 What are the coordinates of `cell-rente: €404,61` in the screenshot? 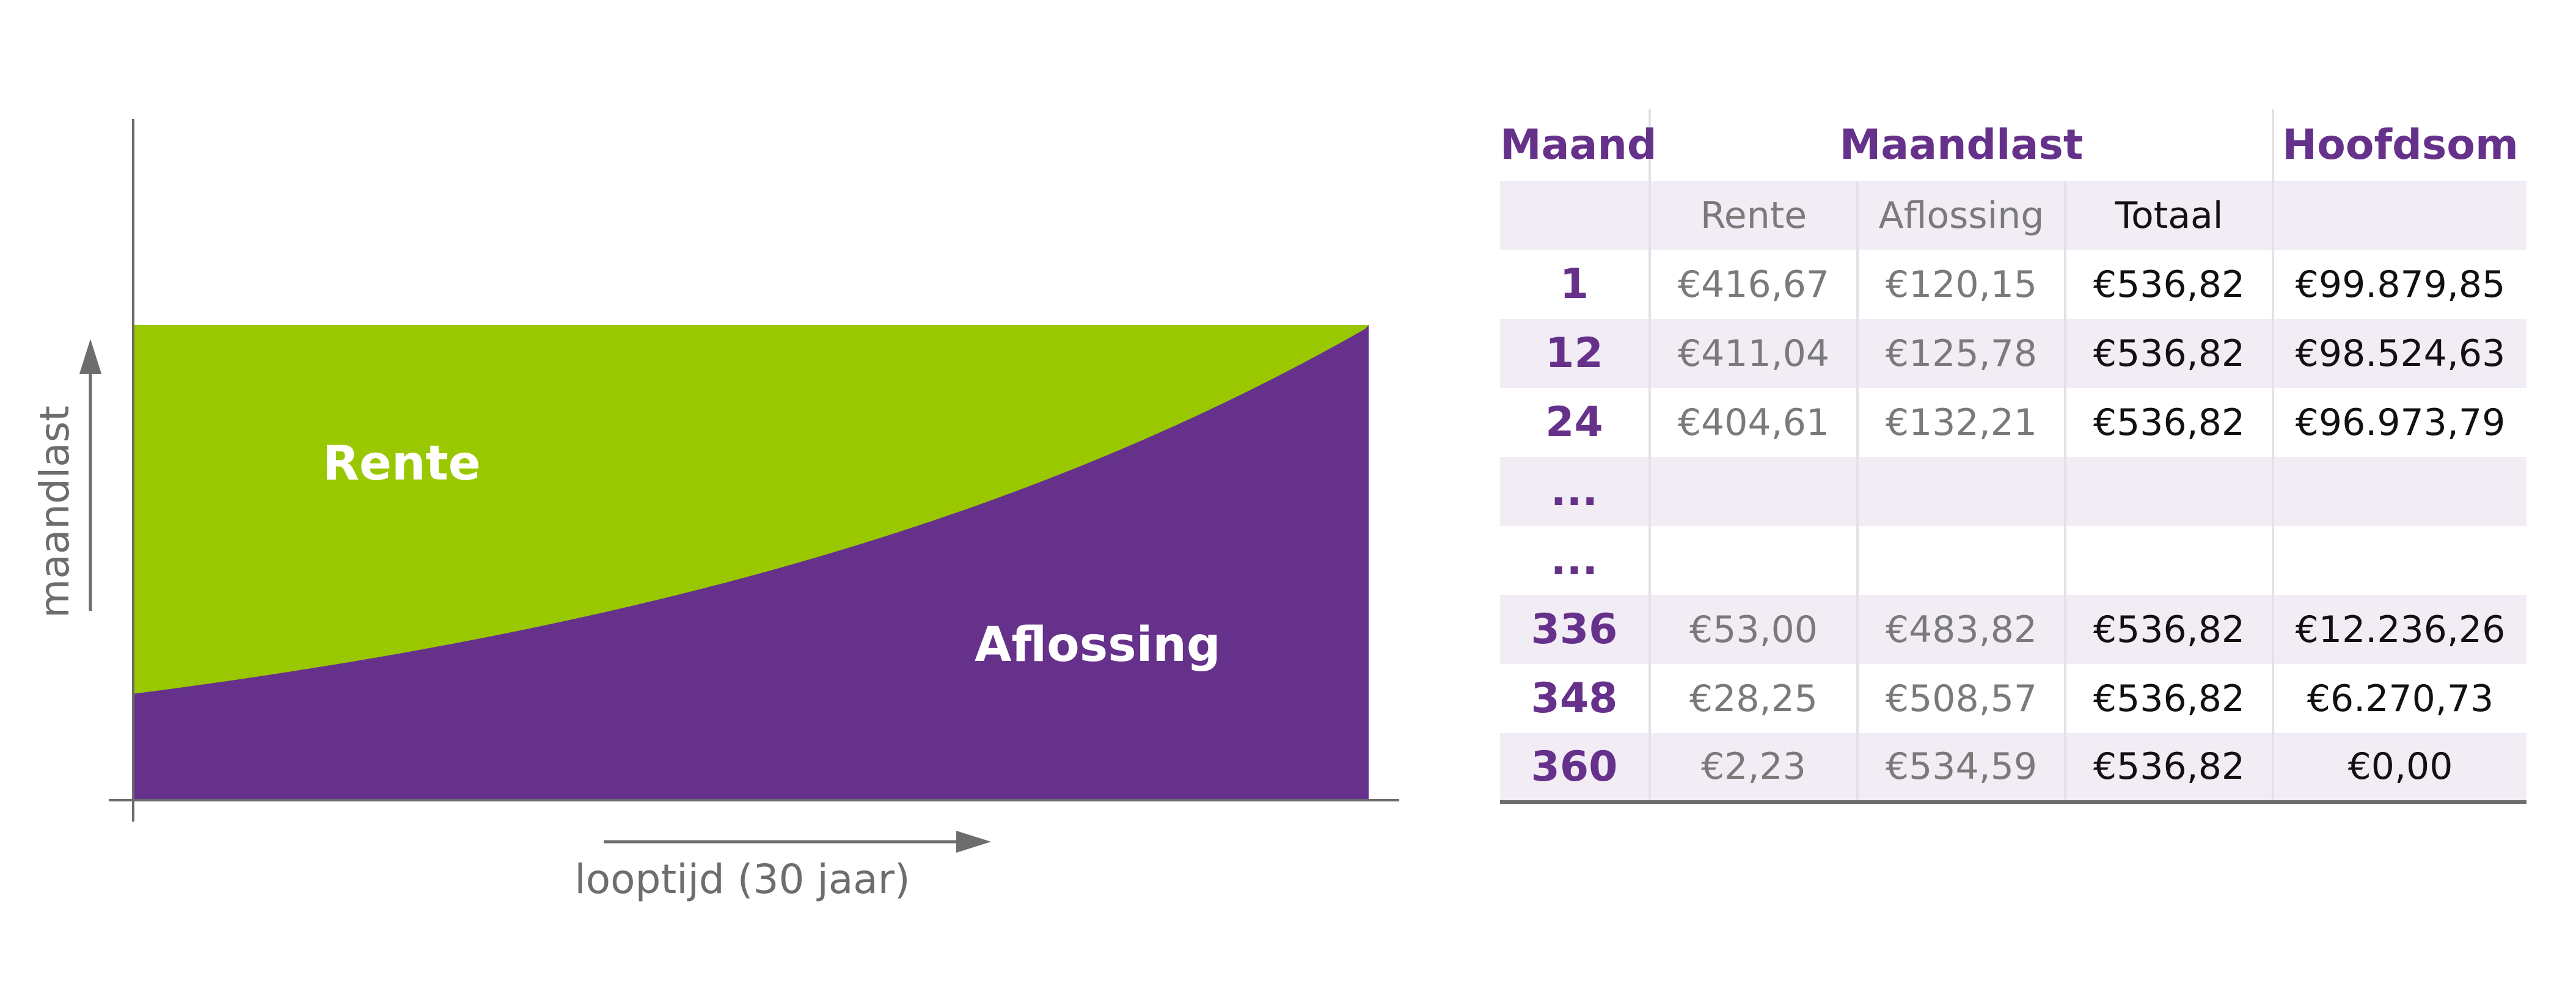 It's located at (1752, 423).